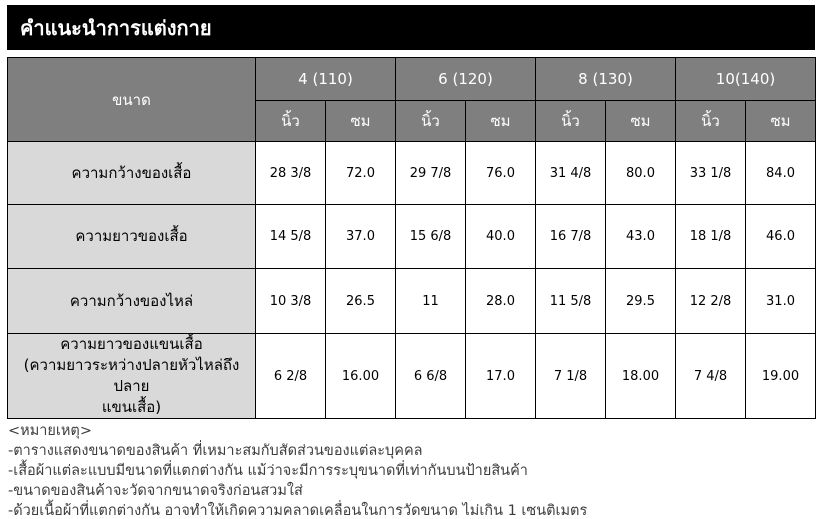  Describe the element at coordinates (360, 376) in the screenshot. I see `value-cell: 16.00` at that location.